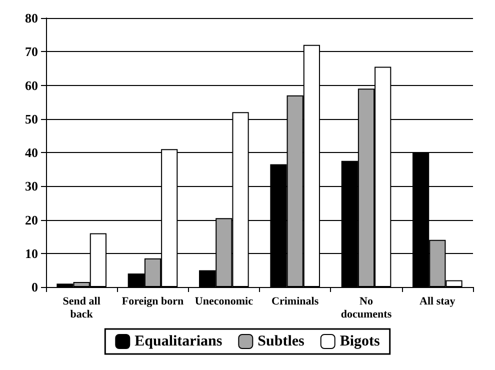 The image size is (495, 370). I want to click on x-tick-label: No documents, so click(366, 308).